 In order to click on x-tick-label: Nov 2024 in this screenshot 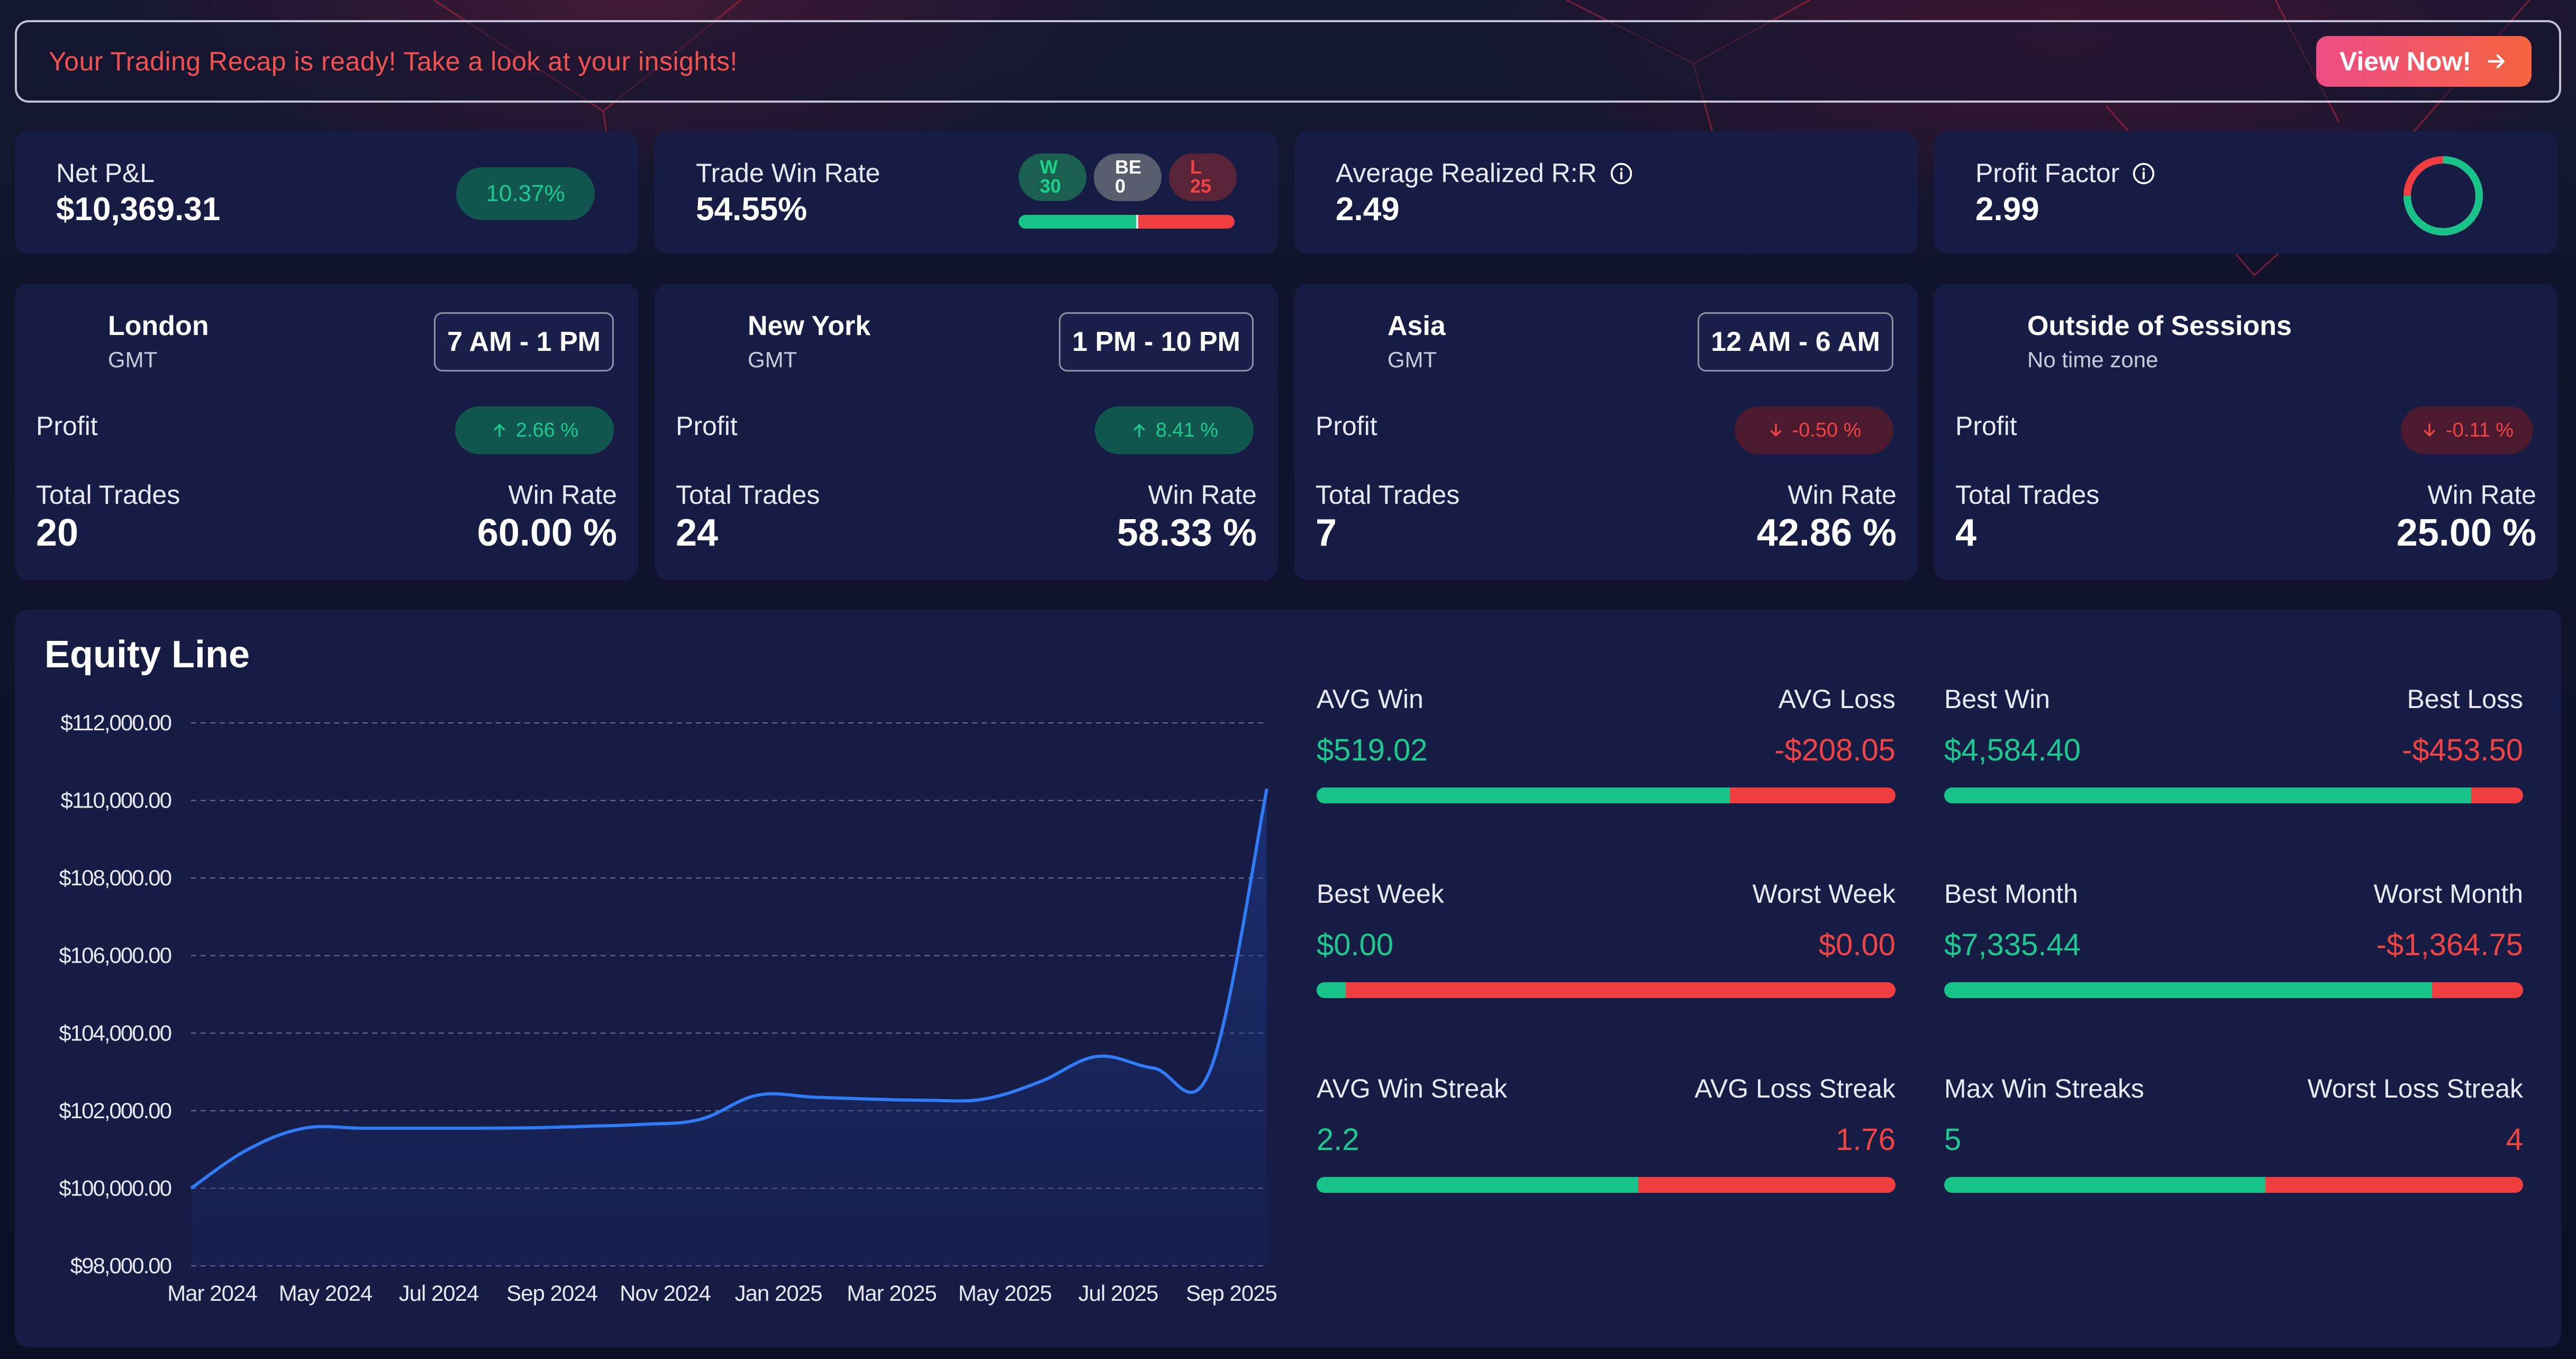, I will do `click(665, 1293)`.